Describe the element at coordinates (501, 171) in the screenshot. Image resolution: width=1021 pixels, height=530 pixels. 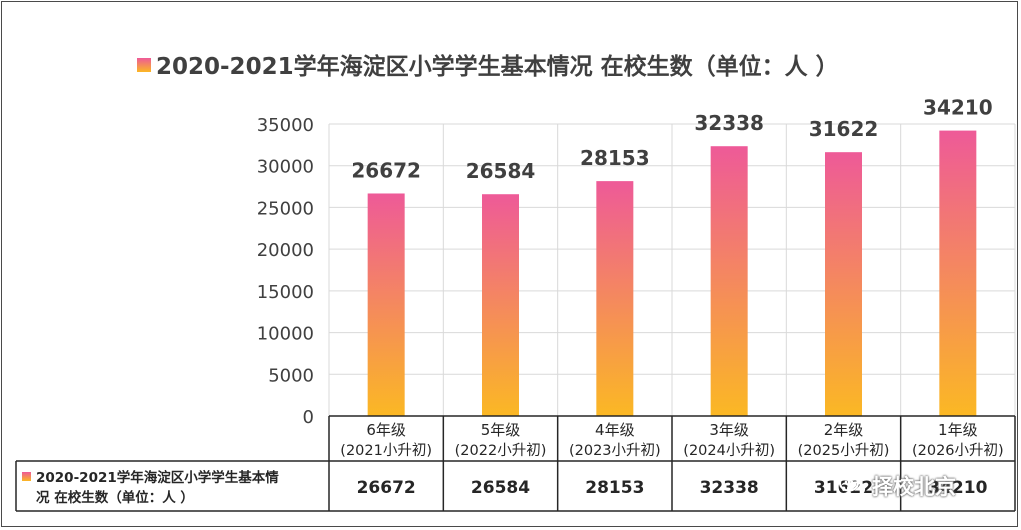
I see `data-label: 26584` at that location.